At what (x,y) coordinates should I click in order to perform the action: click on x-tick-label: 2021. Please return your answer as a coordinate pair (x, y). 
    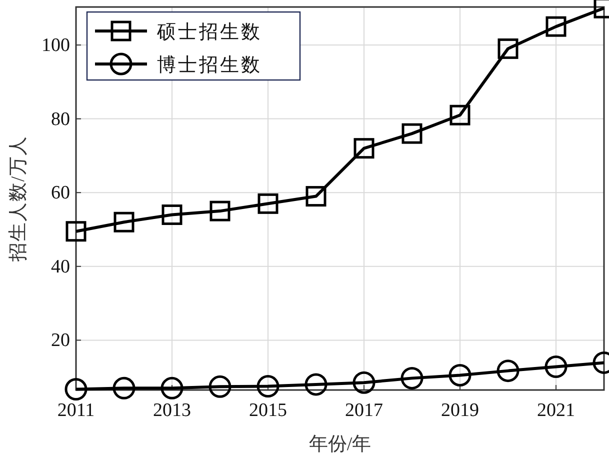
    Looking at the image, I should click on (556, 410).